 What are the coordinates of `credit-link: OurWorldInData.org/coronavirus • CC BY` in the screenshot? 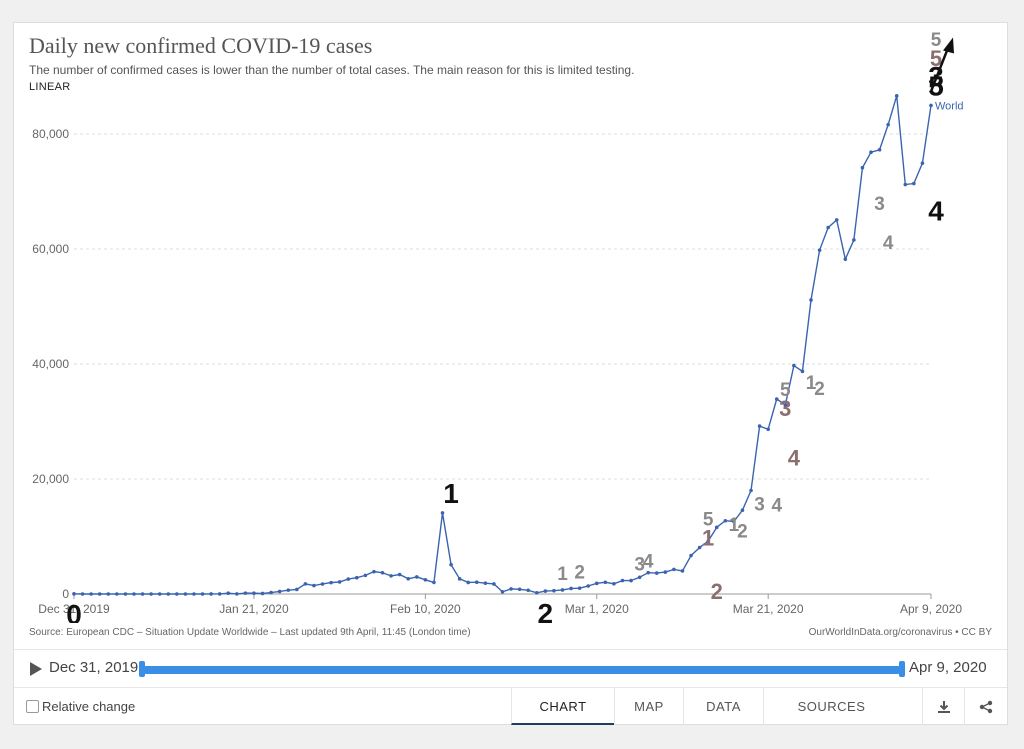 It's located at (900, 632).